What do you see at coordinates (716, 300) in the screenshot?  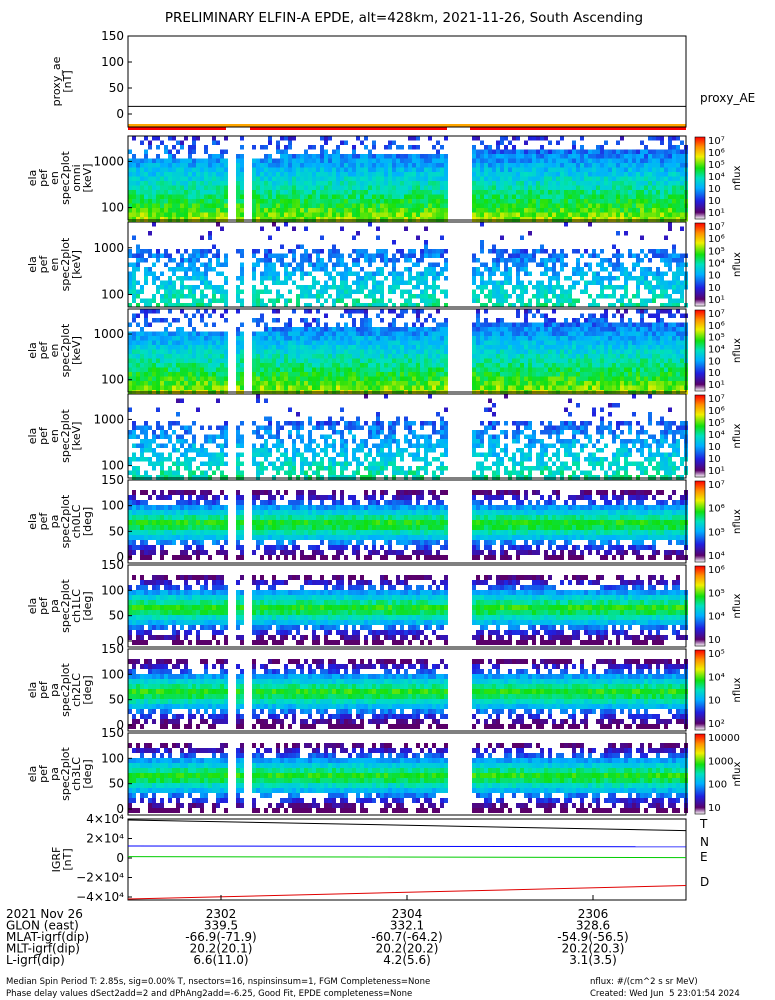 I see `colorbar-tick-label: 10¹` at bounding box center [716, 300].